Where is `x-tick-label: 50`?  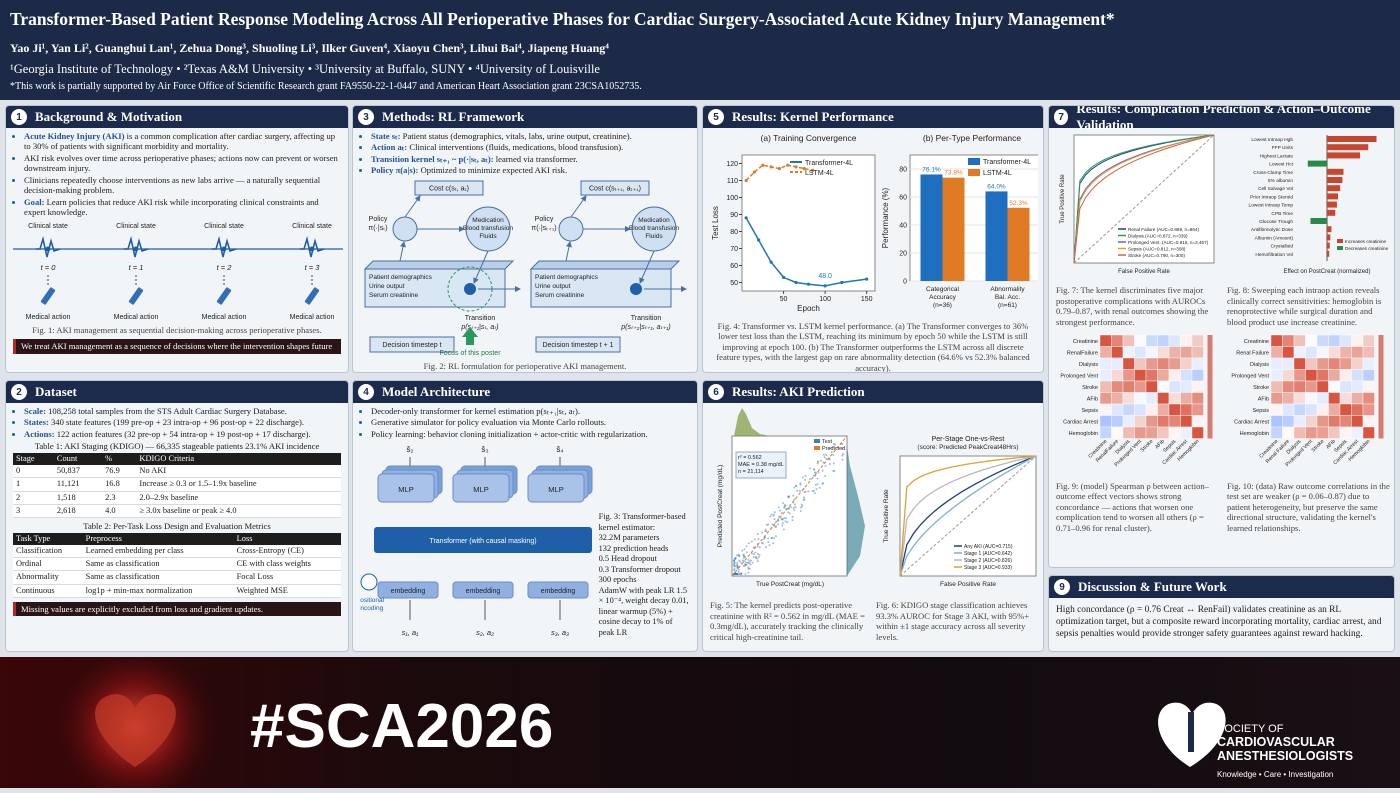 x-tick-label: 50 is located at coordinates (784, 299).